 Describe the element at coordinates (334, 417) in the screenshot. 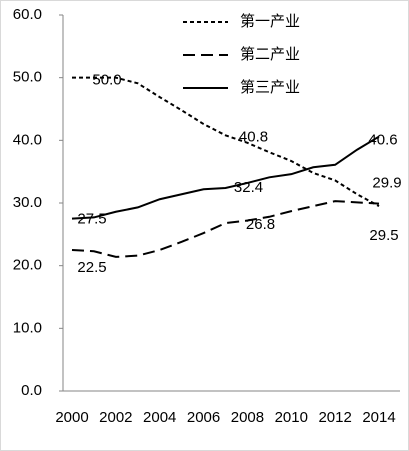

I see `x-tick-label: 2012` at that location.